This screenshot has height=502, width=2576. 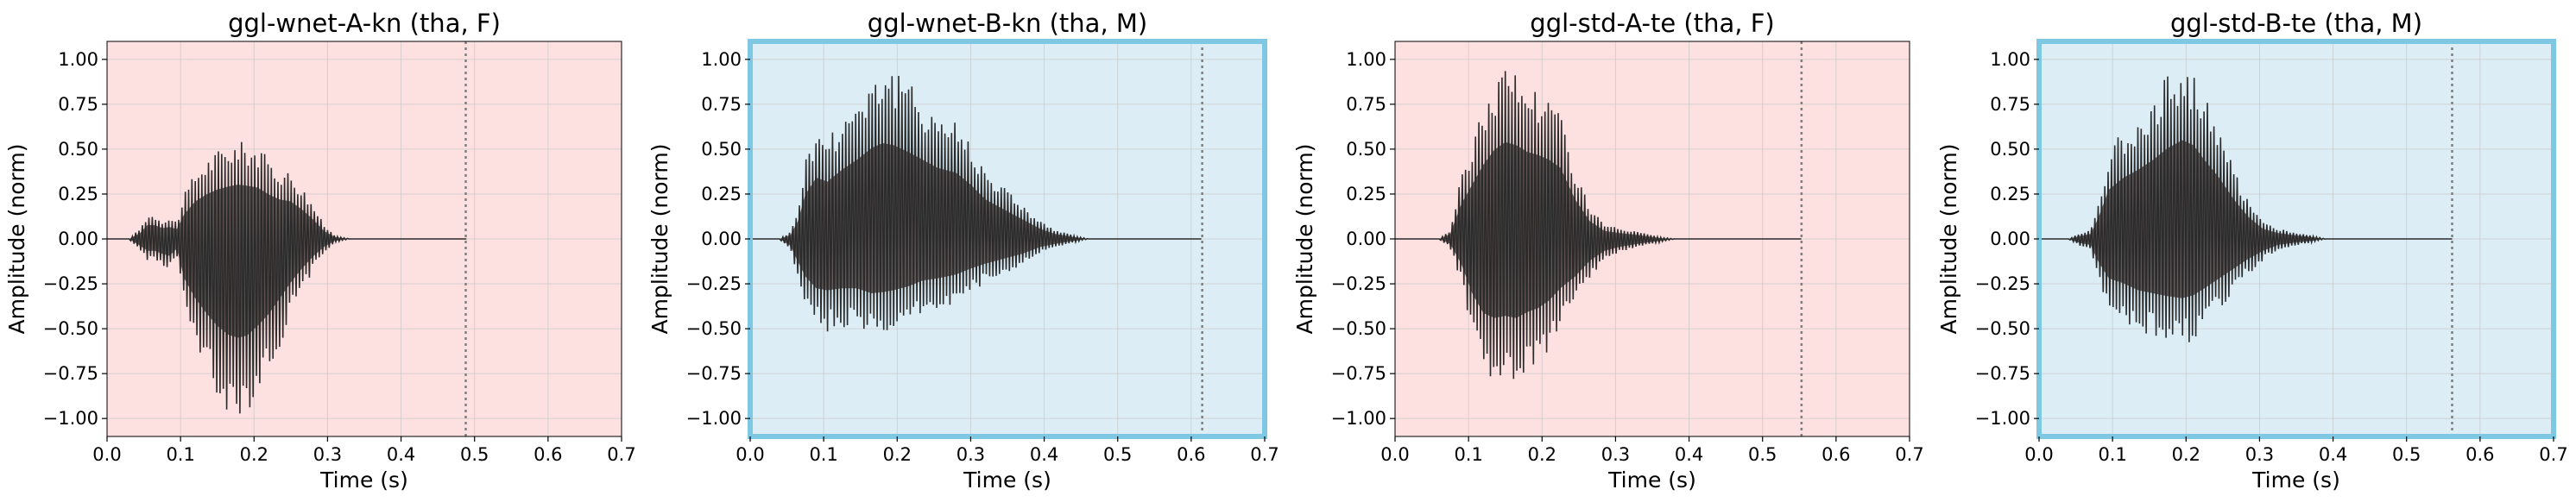 I want to click on subplot-title: ggl-std-B-te (tha, M), so click(x=2296, y=23).